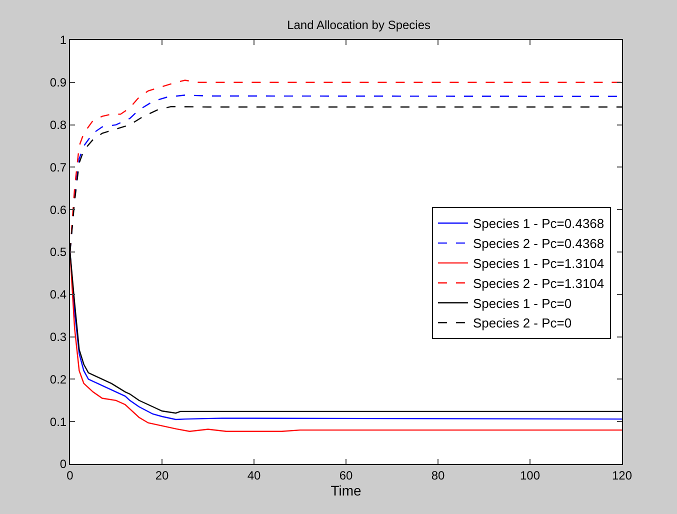 This screenshot has width=677, height=514. What do you see at coordinates (538, 244) in the screenshot?
I see `legend-label: Species 2 - Pc=0.4368` at bounding box center [538, 244].